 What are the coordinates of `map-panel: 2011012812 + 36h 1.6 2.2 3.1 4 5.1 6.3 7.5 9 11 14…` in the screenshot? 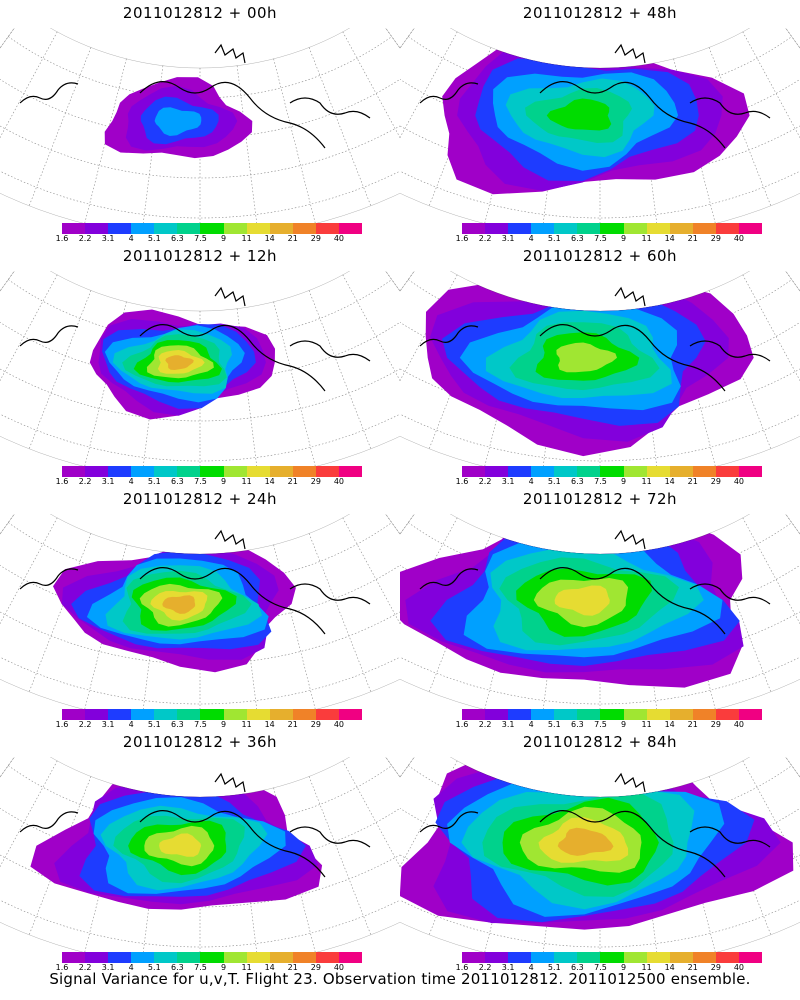 It's located at (200, 850).